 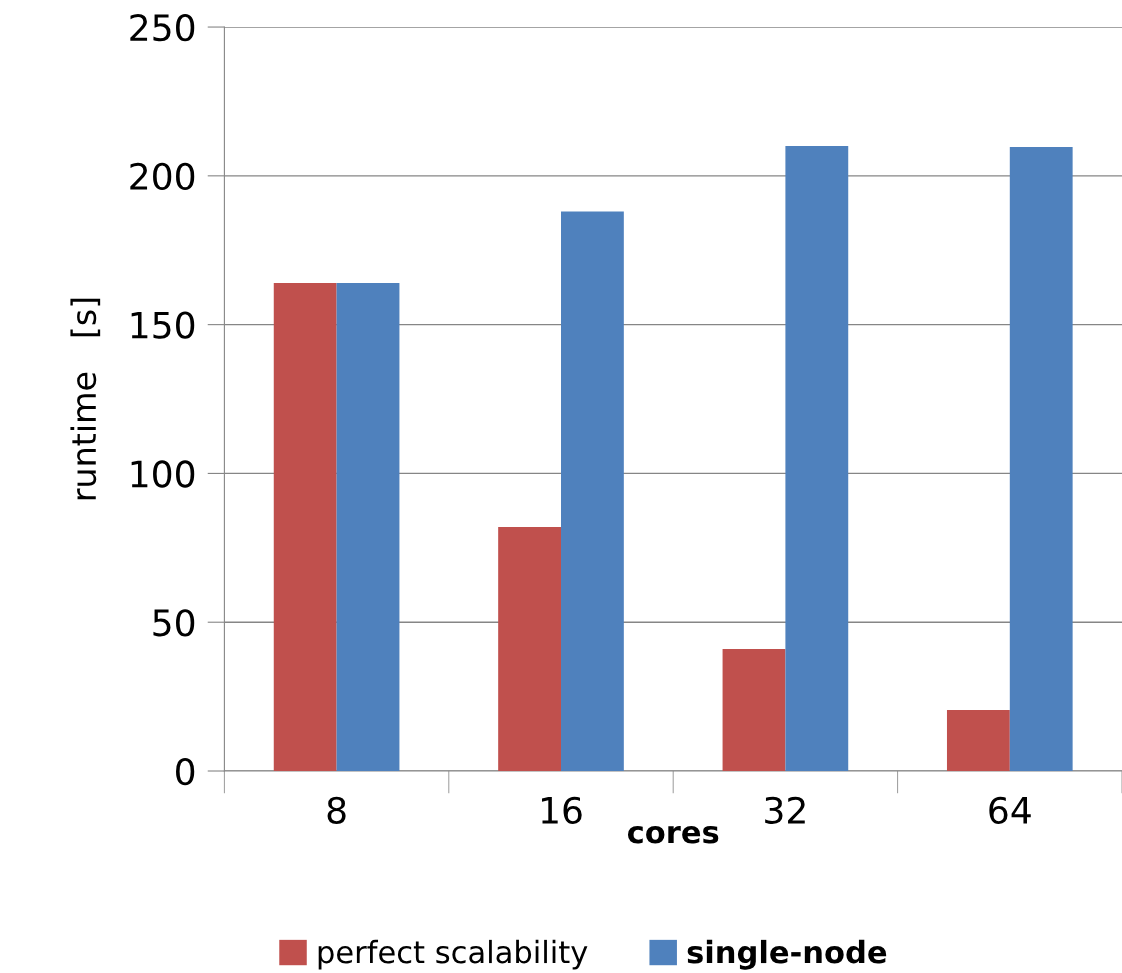 I want to click on x-axis-title: cores, so click(x=673, y=834).